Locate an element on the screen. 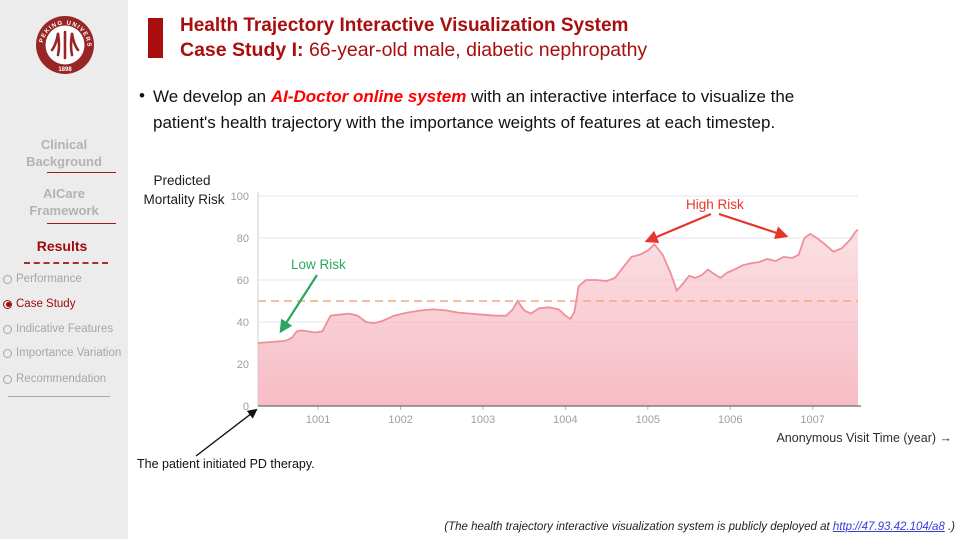 Image resolution: width=959 pixels, height=539 pixels. nav-item-label: Case Study is located at coordinates (46, 304).